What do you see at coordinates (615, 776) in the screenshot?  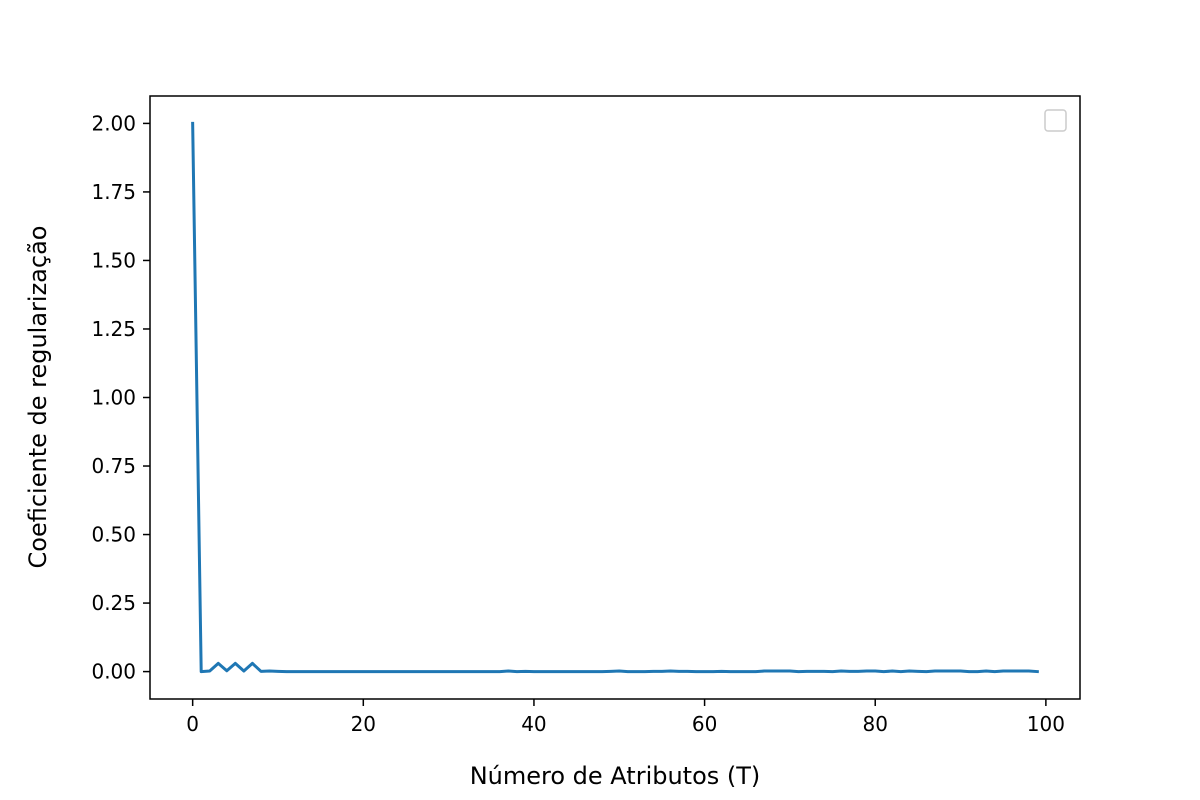 I see `x-axis-label: Número de Atributos (T)` at bounding box center [615, 776].